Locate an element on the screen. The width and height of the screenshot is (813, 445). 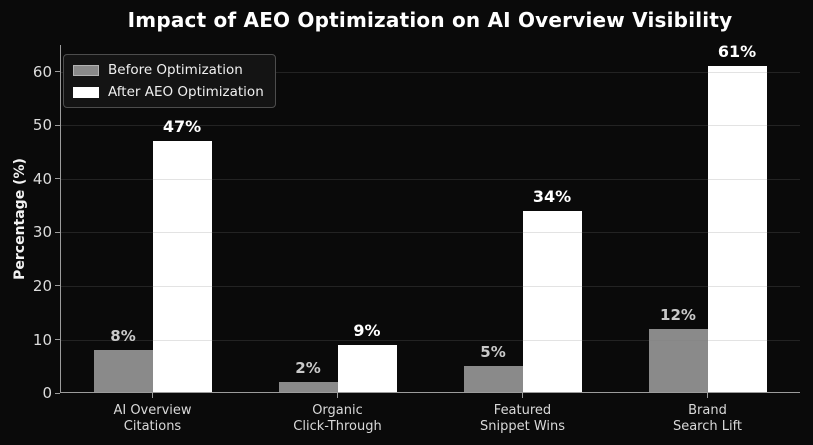
legend-entry: After AEO Optimization is located at coordinates (168, 92).